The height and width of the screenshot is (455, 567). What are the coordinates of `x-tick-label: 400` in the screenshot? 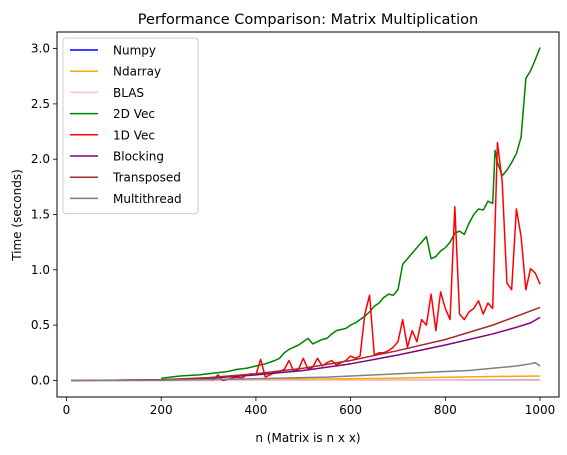 It's located at (255, 410).